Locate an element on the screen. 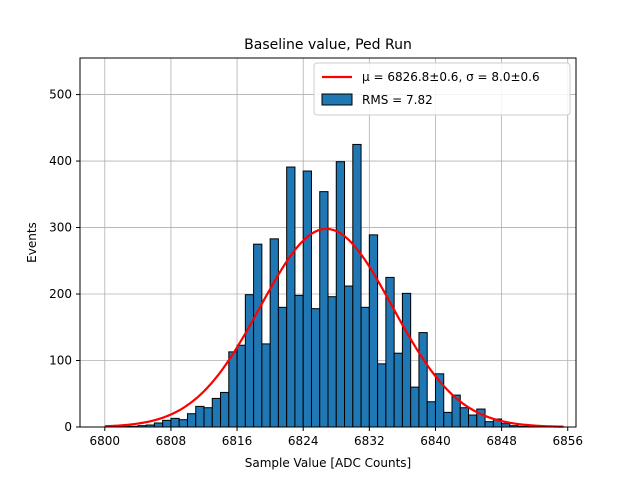 This screenshot has width=640, height=480. x-tick-label: 6856 is located at coordinates (567, 441).